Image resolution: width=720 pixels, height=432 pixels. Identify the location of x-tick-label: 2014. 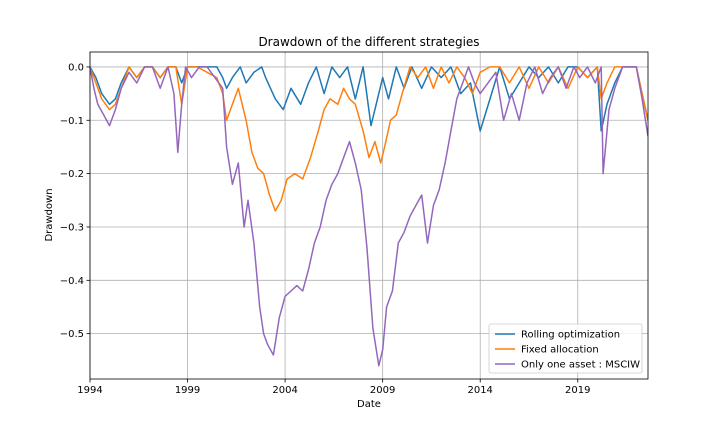
(479, 390).